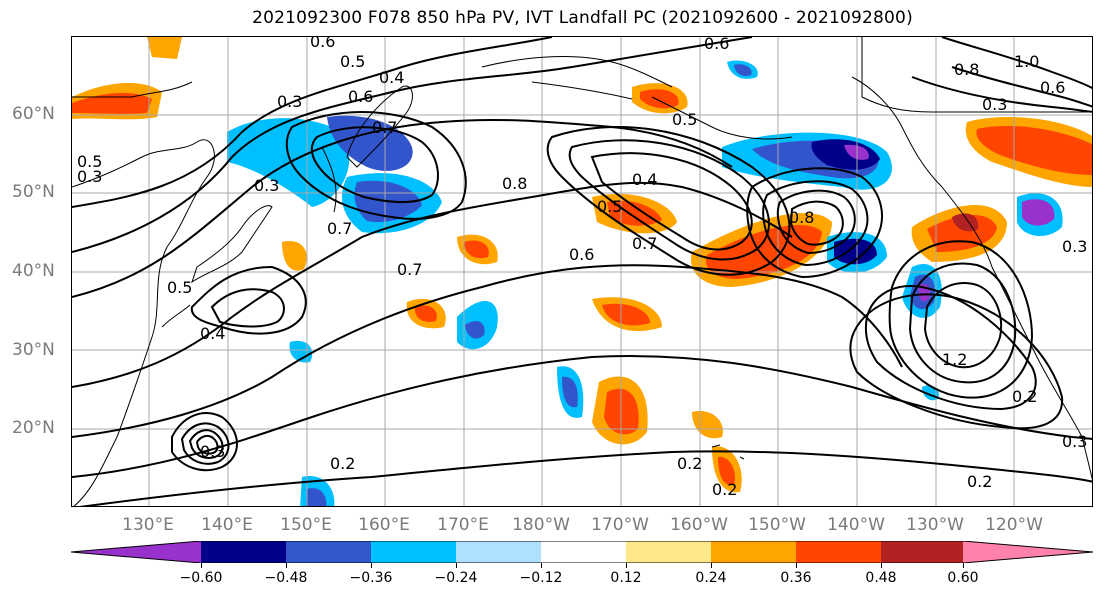 The image size is (1105, 601). I want to click on lat-label-30n: 30°N, so click(33, 350).